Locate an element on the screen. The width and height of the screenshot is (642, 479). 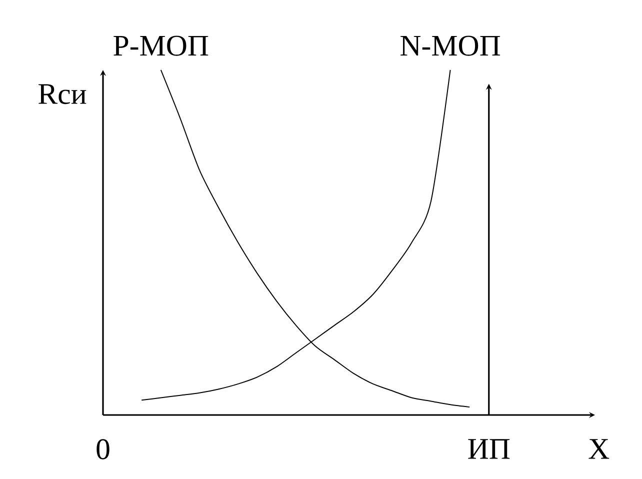
y-axis-title: Rси is located at coordinates (62, 94).